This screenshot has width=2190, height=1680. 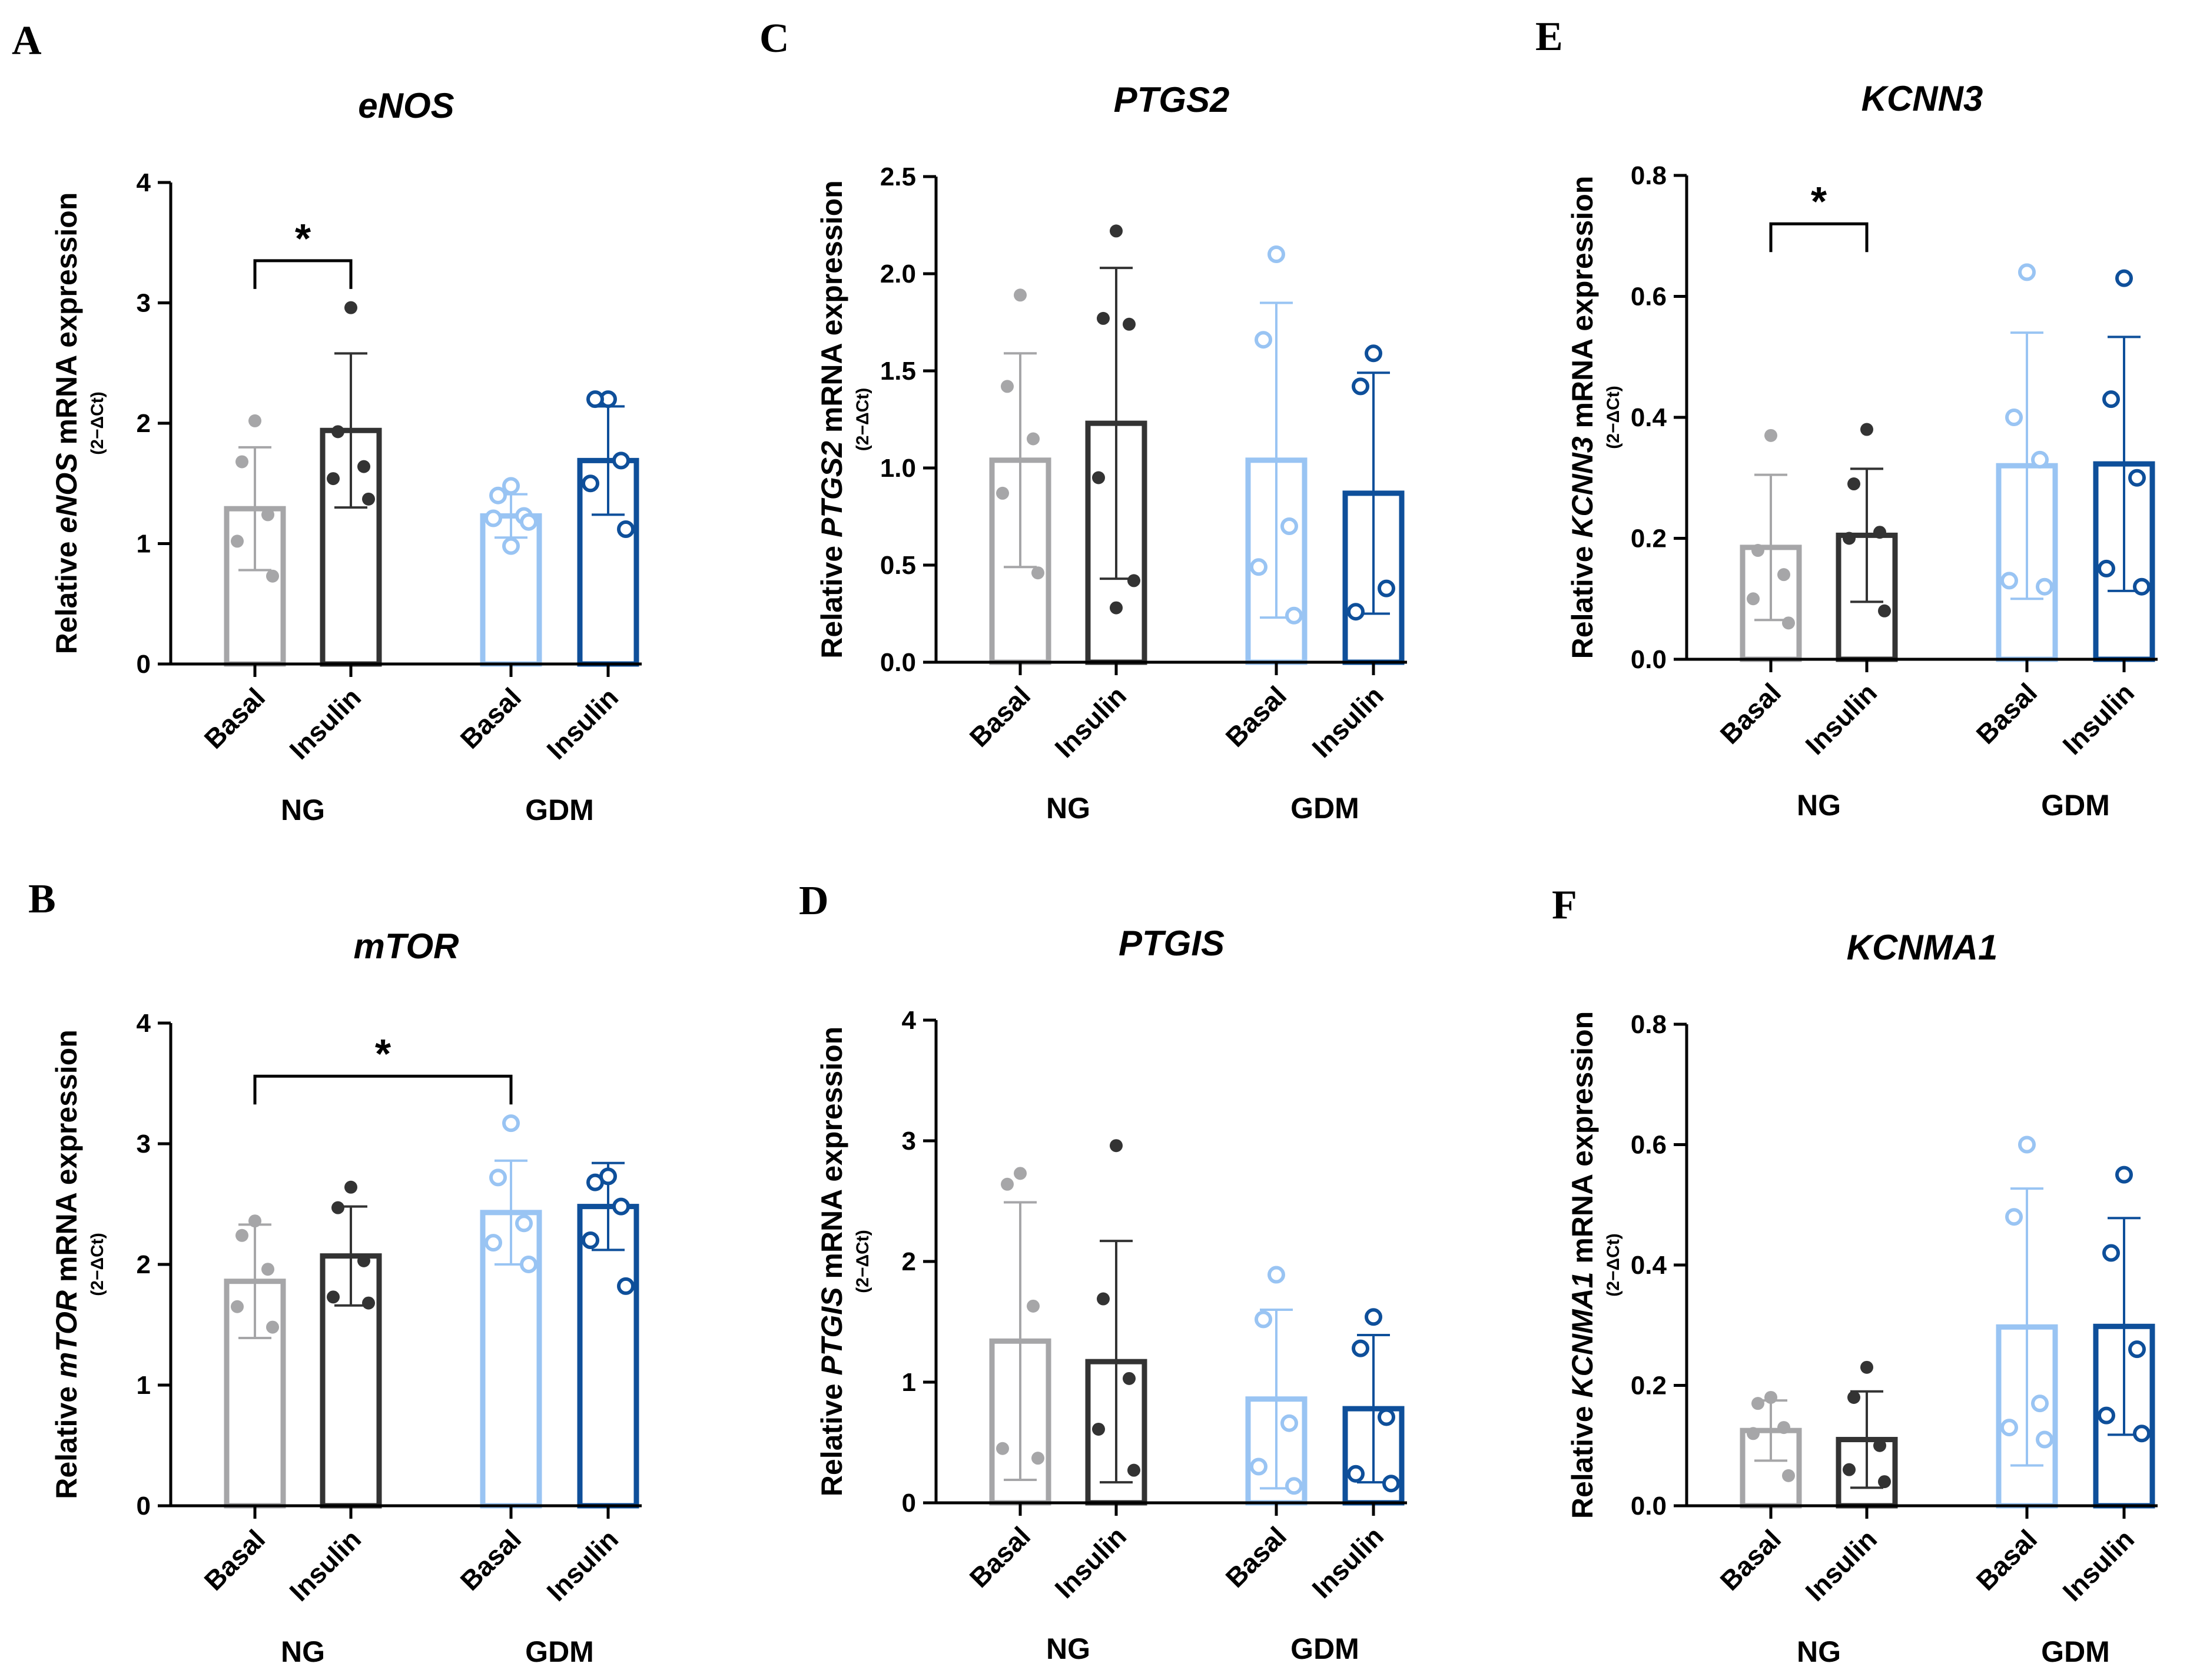 I want to click on y-tick-label: 3, so click(x=144, y=1144).